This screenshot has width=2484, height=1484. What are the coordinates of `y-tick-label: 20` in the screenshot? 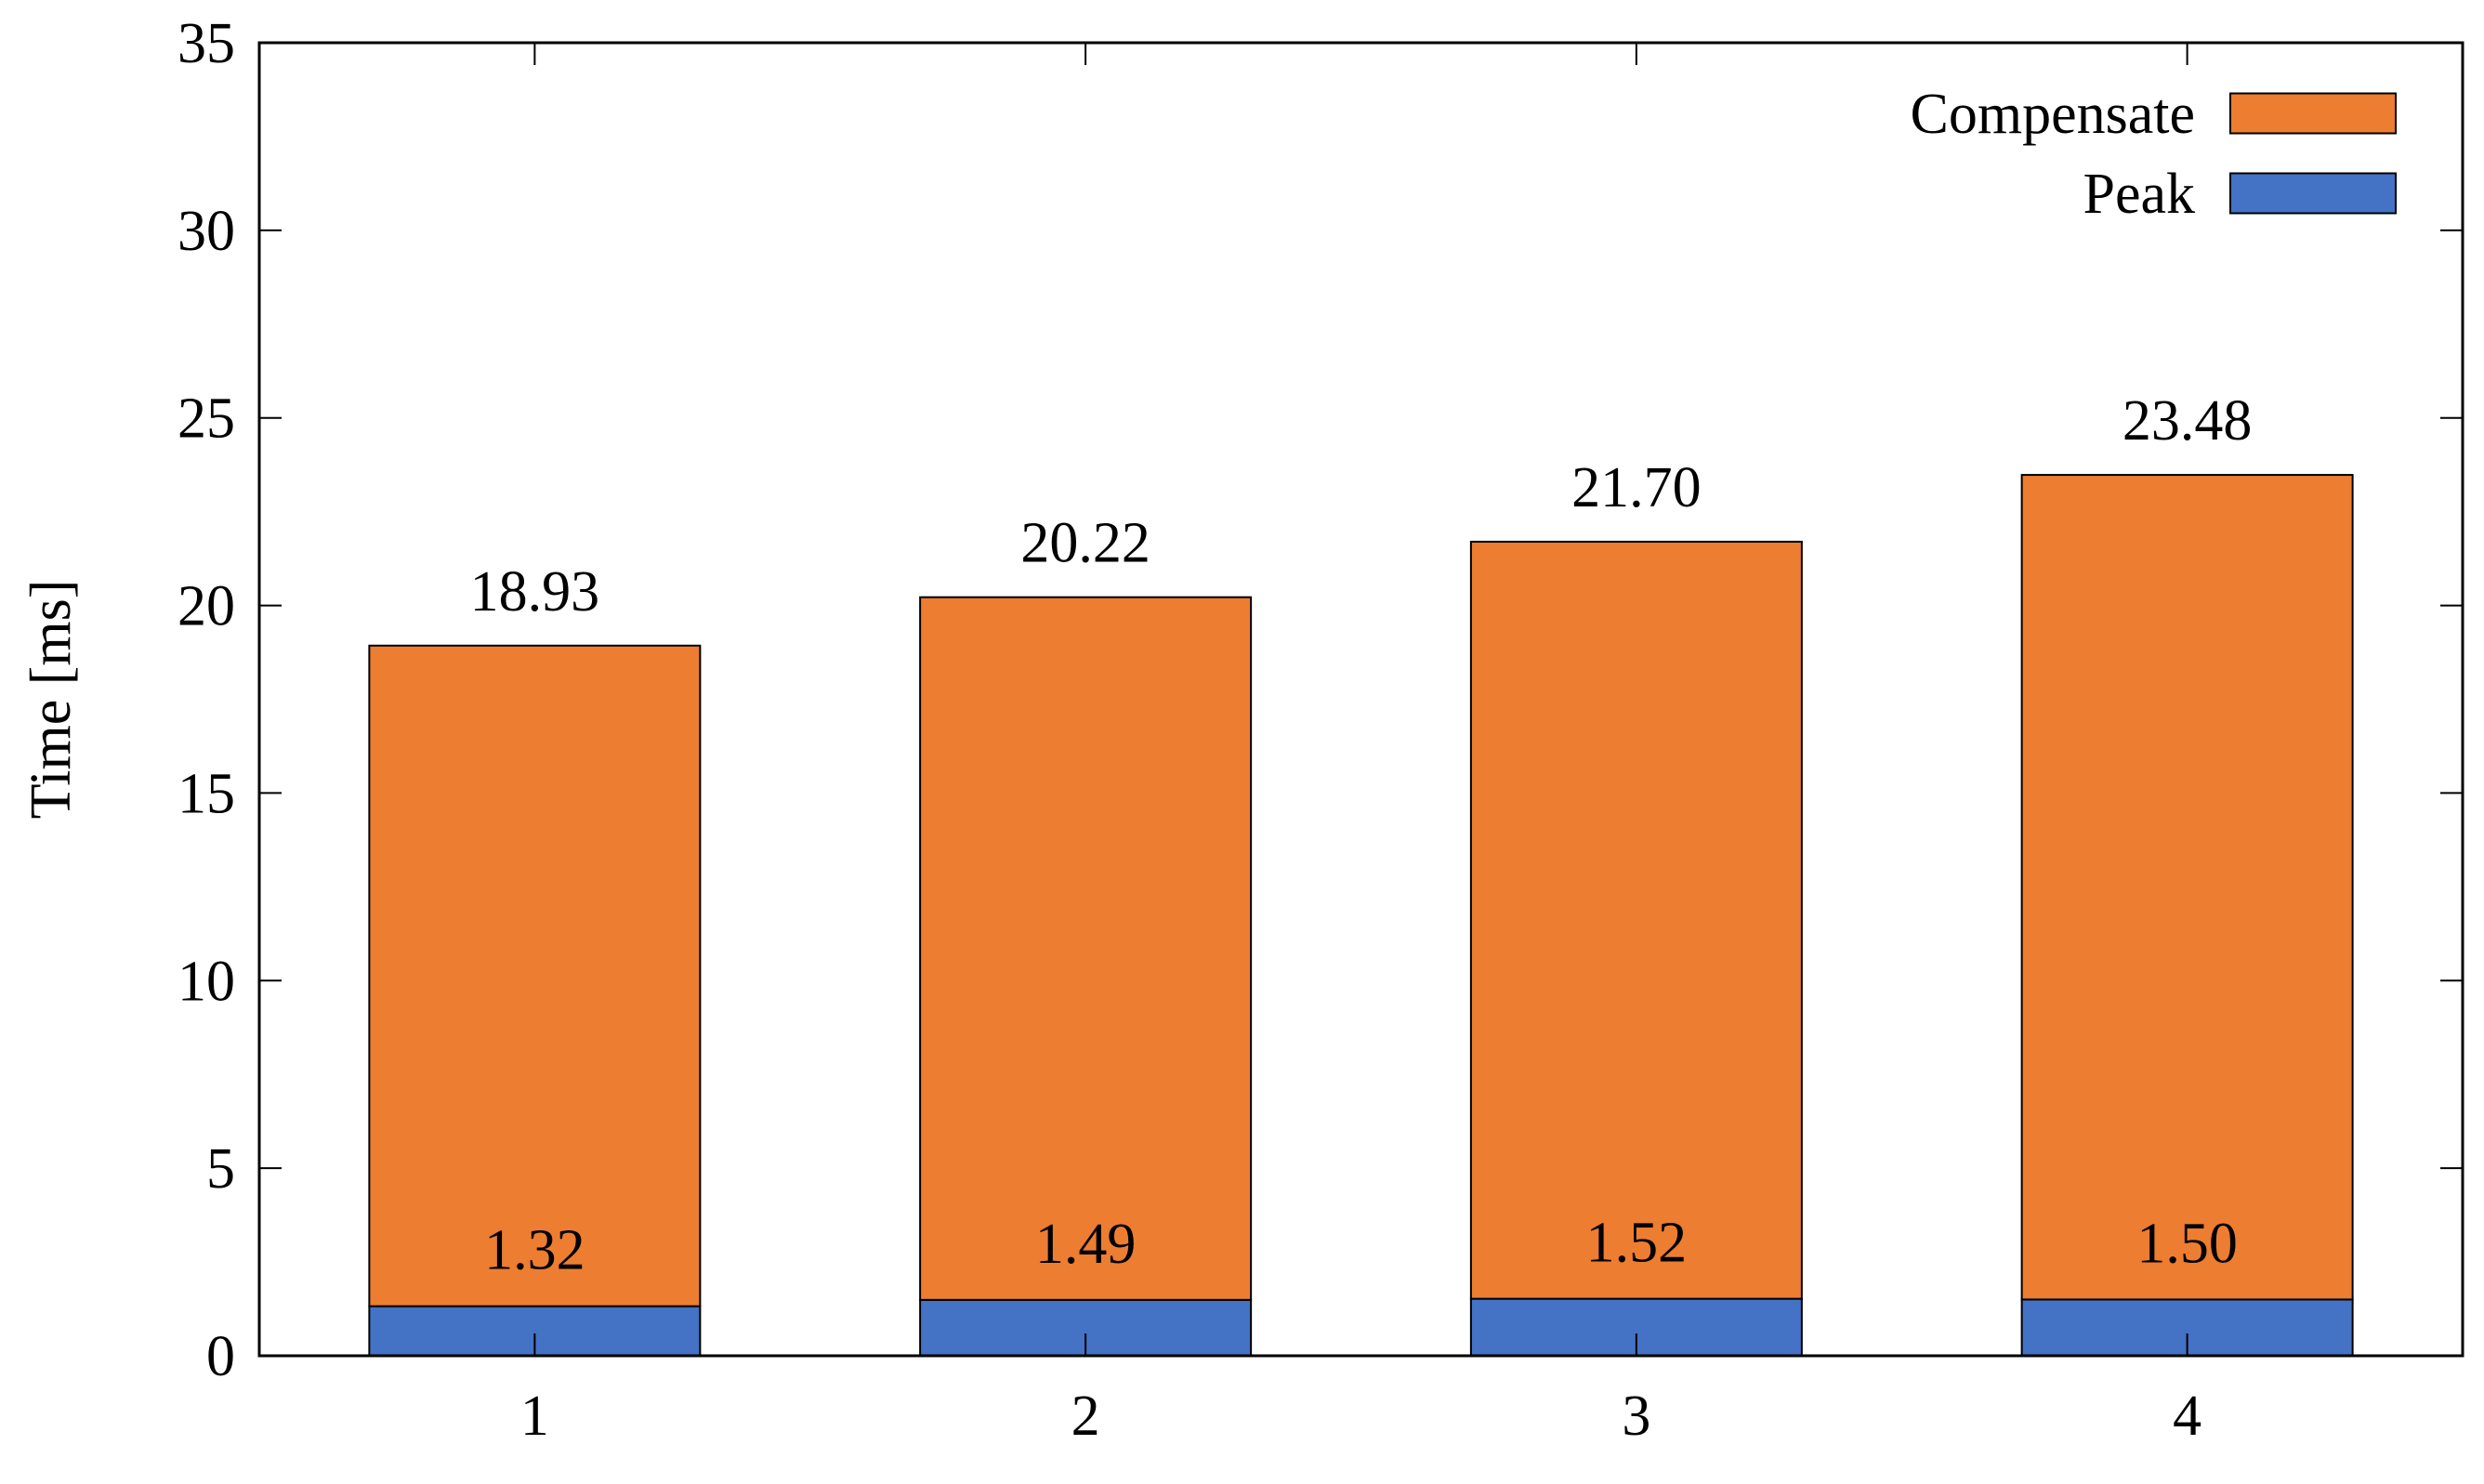 It's located at (206, 606).